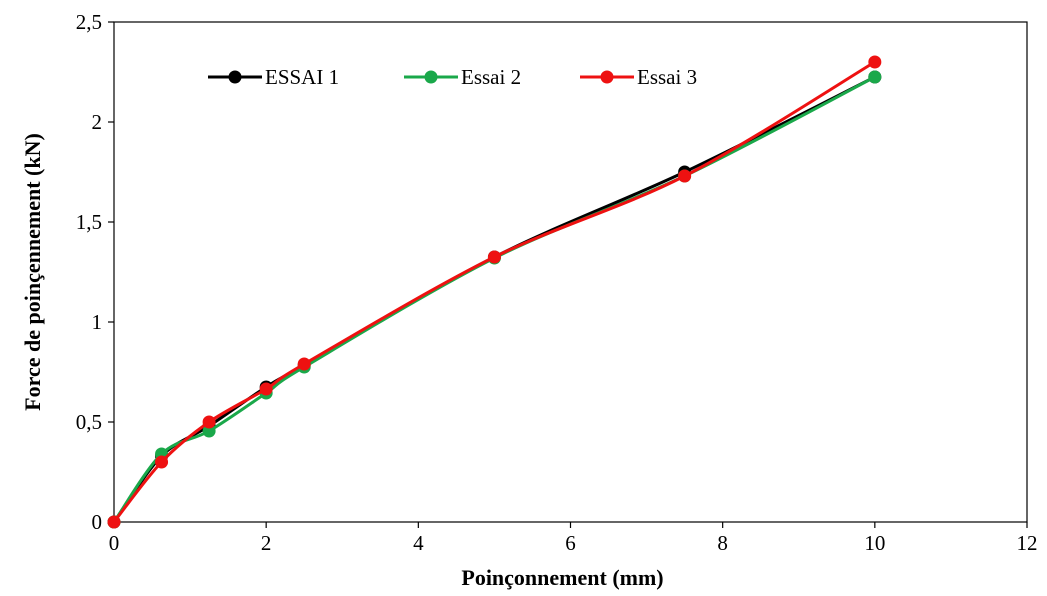  Describe the element at coordinates (302, 77) in the screenshot. I see `legend-label: ESSAI 1` at that location.